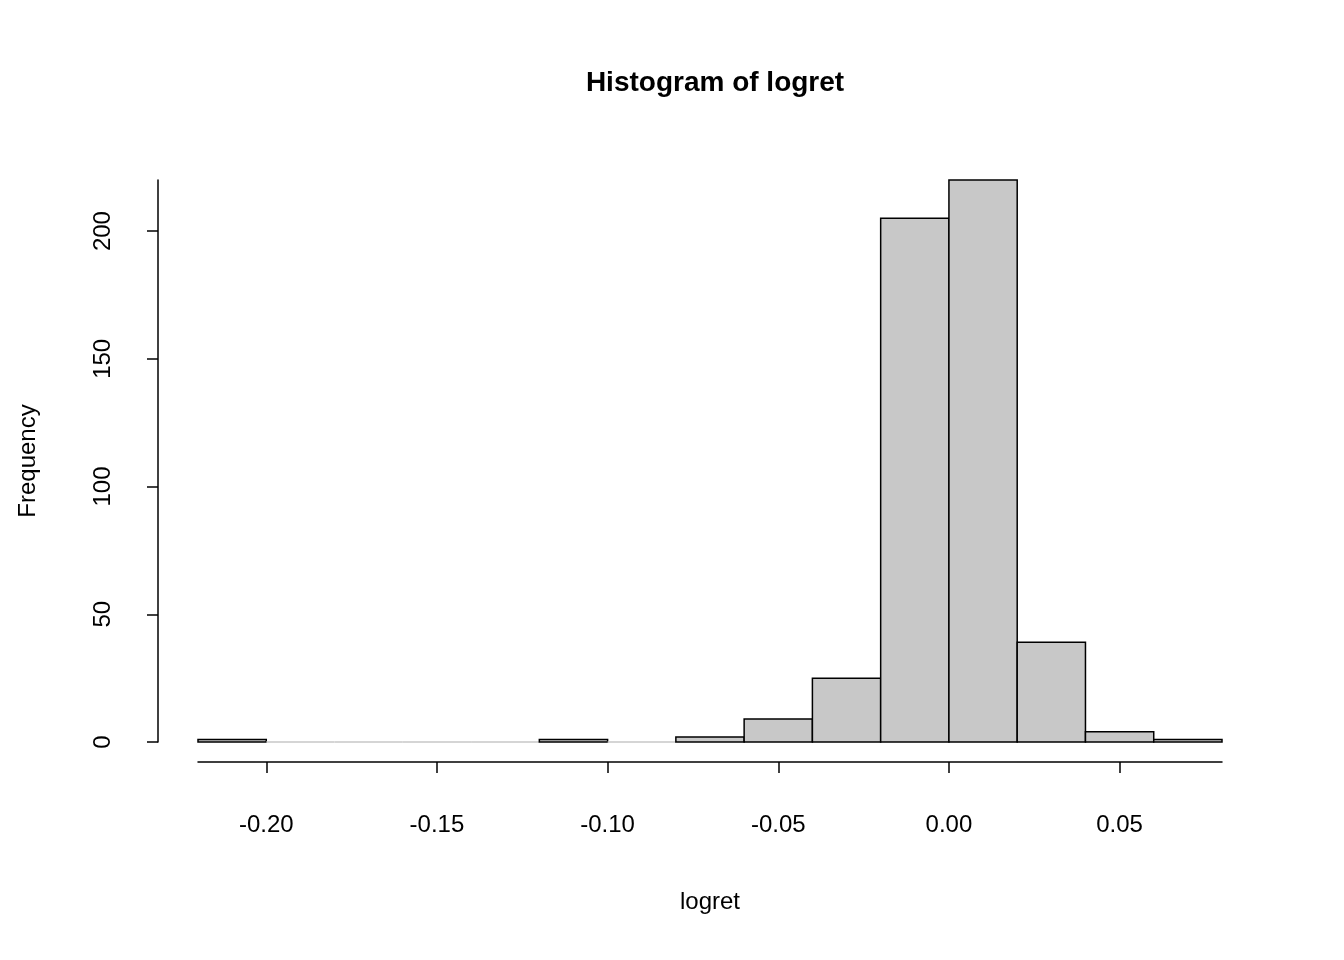 This screenshot has width=1344, height=960. What do you see at coordinates (101, 614) in the screenshot?
I see `y-tick-label: 50` at bounding box center [101, 614].